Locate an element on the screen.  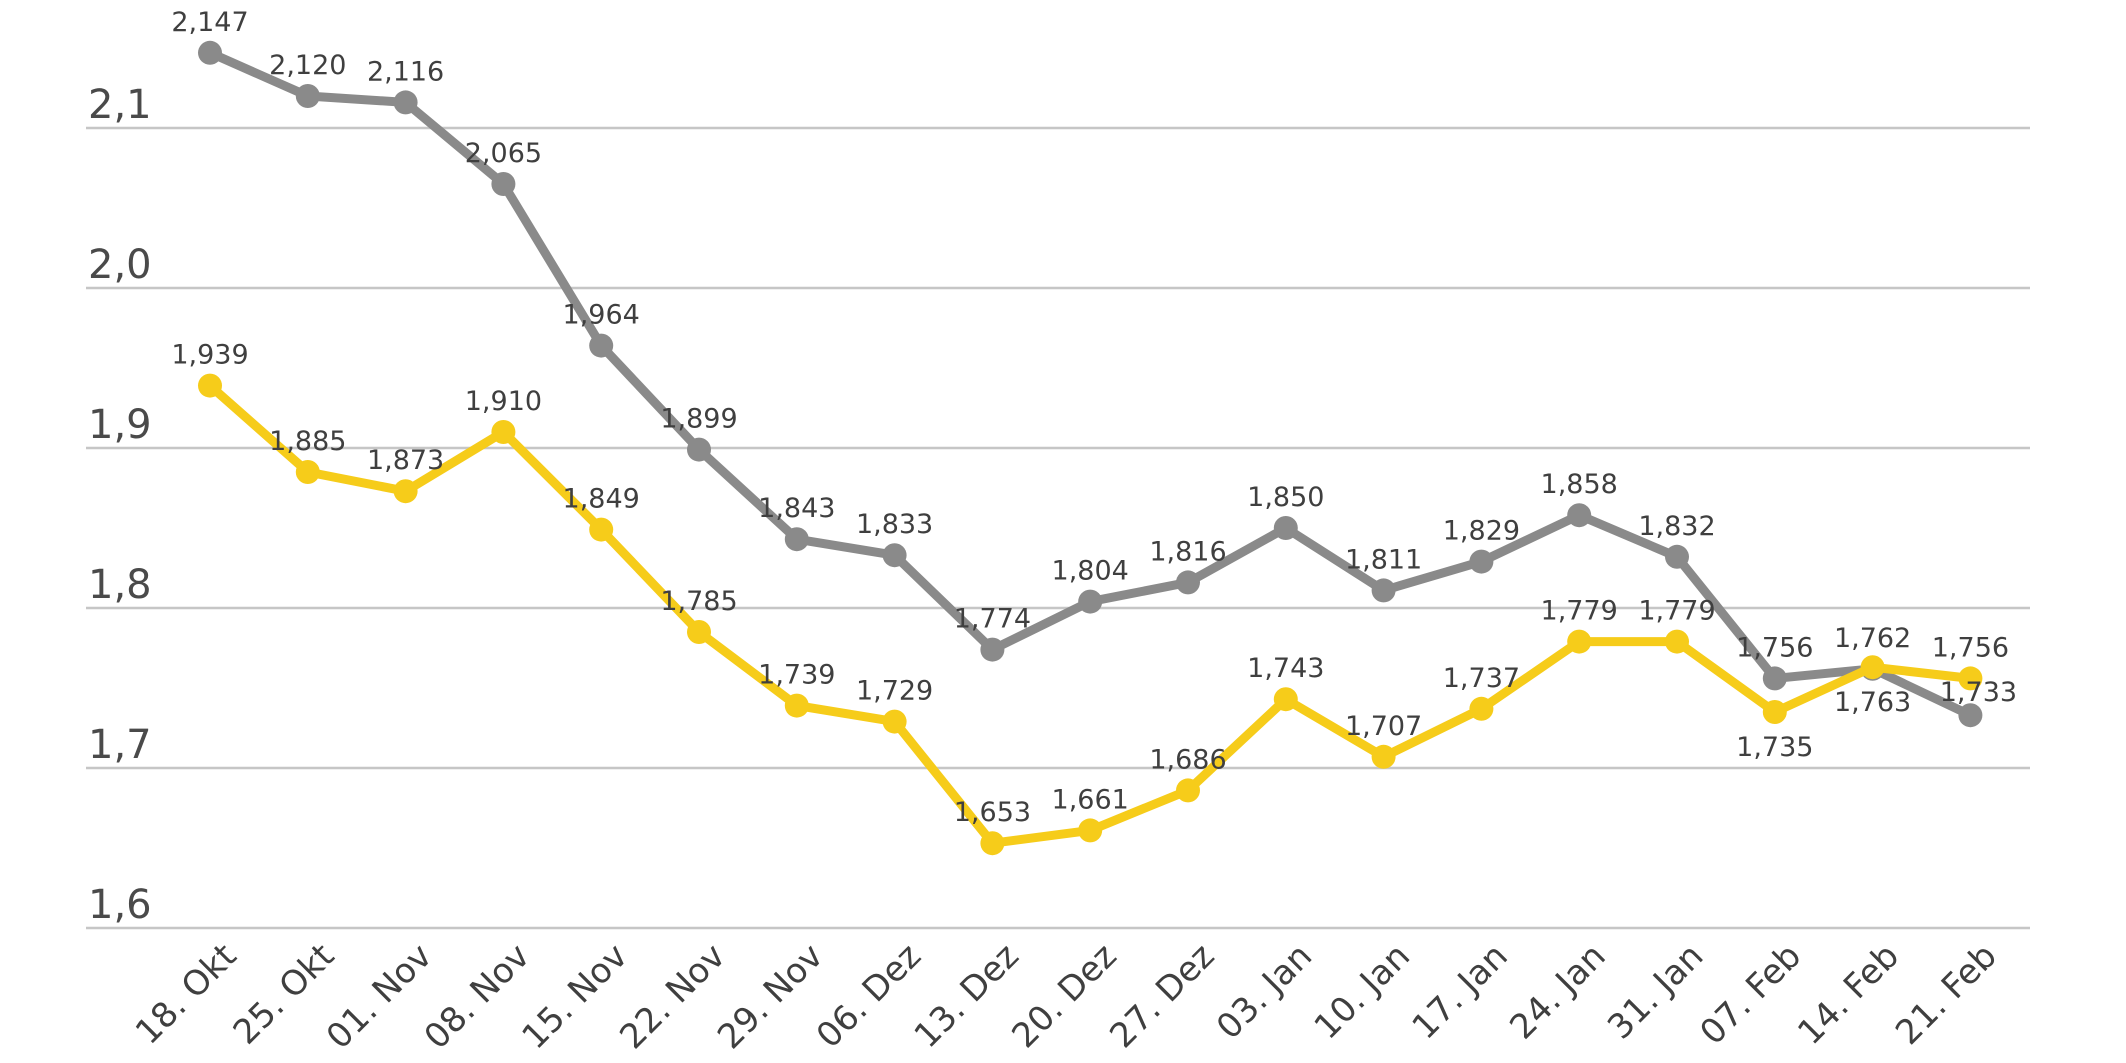
x-tick-label: 18. Okt is located at coordinates (186, 994).